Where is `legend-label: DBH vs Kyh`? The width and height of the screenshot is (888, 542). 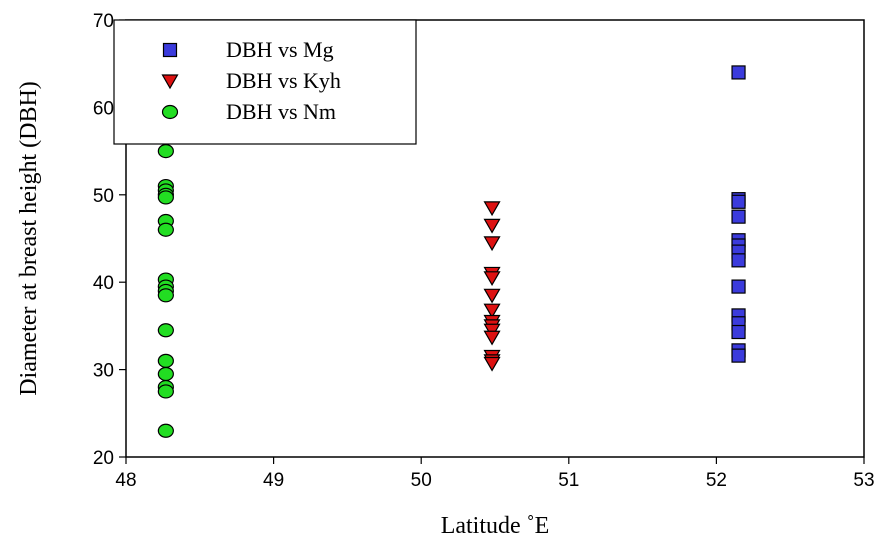
legend-label: DBH vs Kyh is located at coordinates (283, 80).